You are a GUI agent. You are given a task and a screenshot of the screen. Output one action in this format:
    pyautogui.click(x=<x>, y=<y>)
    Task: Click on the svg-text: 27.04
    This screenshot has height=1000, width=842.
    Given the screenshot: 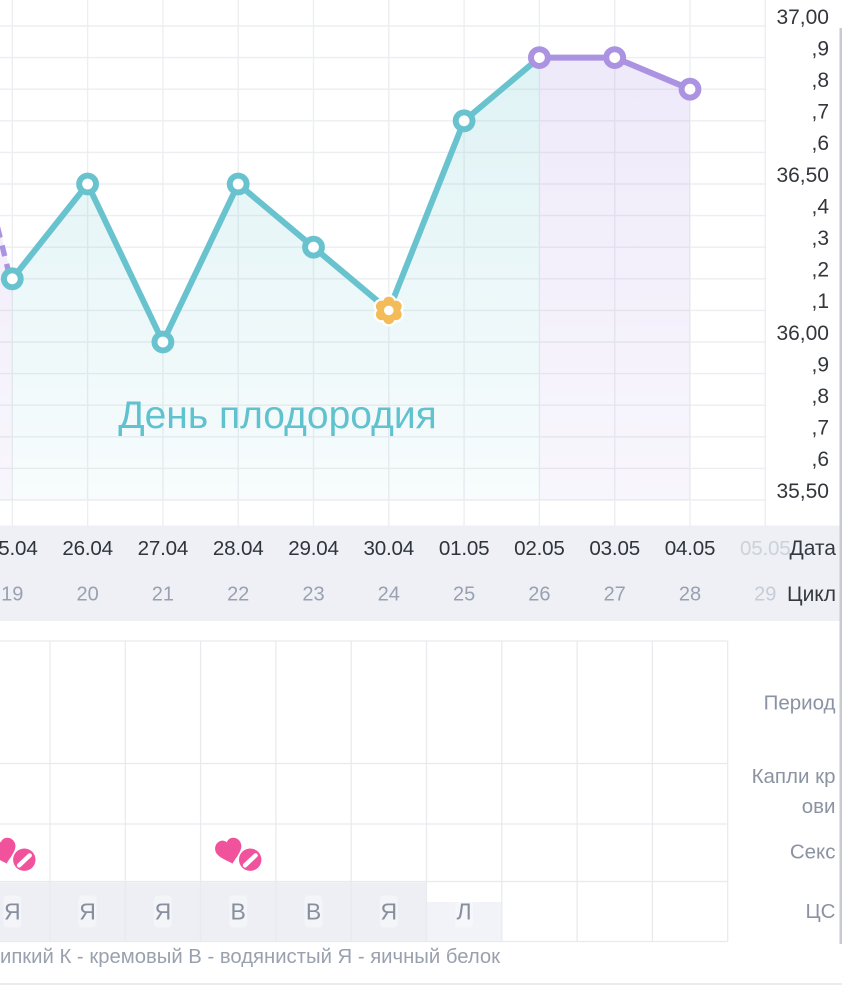 What is the action you would take?
    pyautogui.click(x=163, y=548)
    